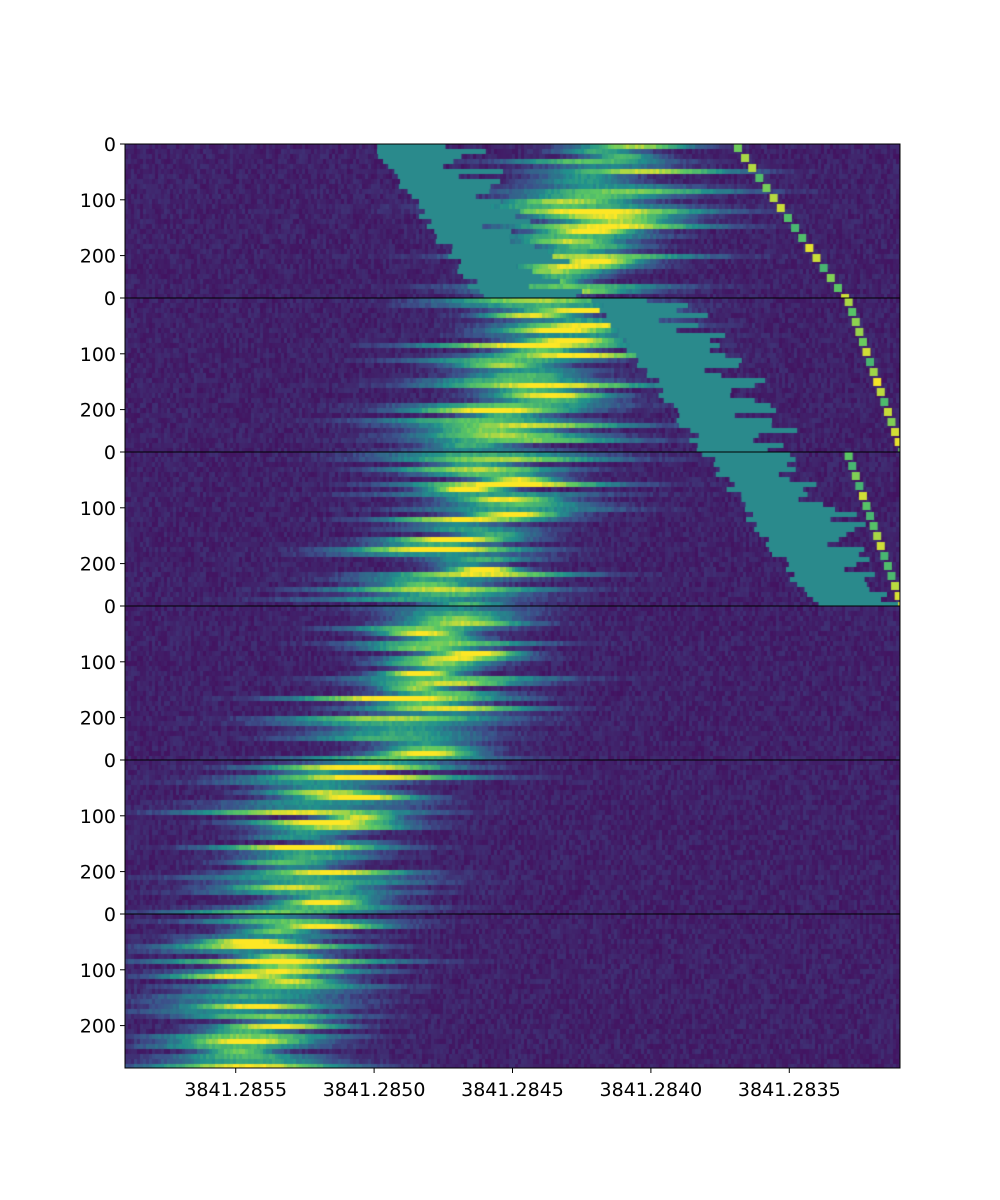 The image size is (1000, 1200). Describe the element at coordinates (651, 1090) in the screenshot. I see `x-tick-label: 3841.2840` at that location.